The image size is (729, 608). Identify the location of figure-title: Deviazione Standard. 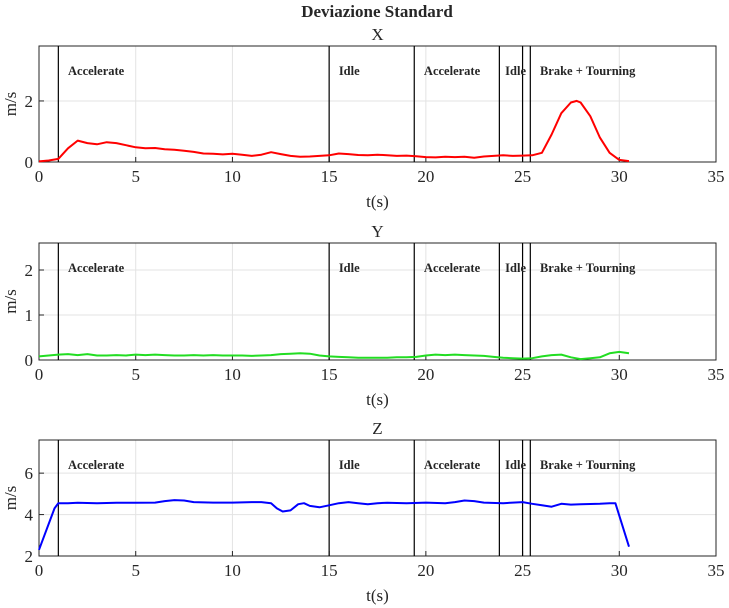
(377, 11).